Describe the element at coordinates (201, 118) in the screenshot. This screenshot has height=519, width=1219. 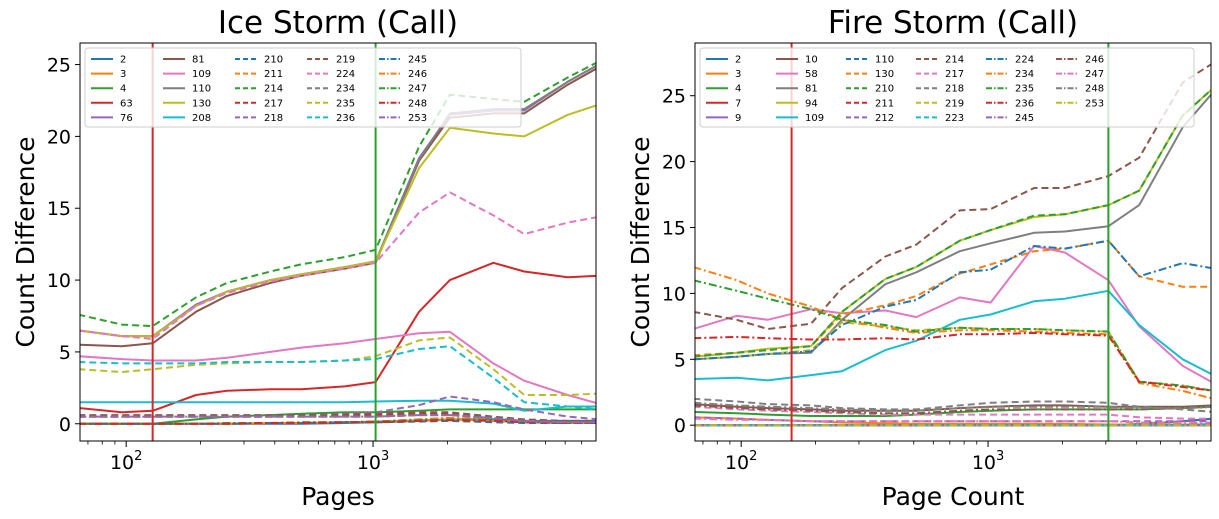
I see `legend-label: 208` at that location.